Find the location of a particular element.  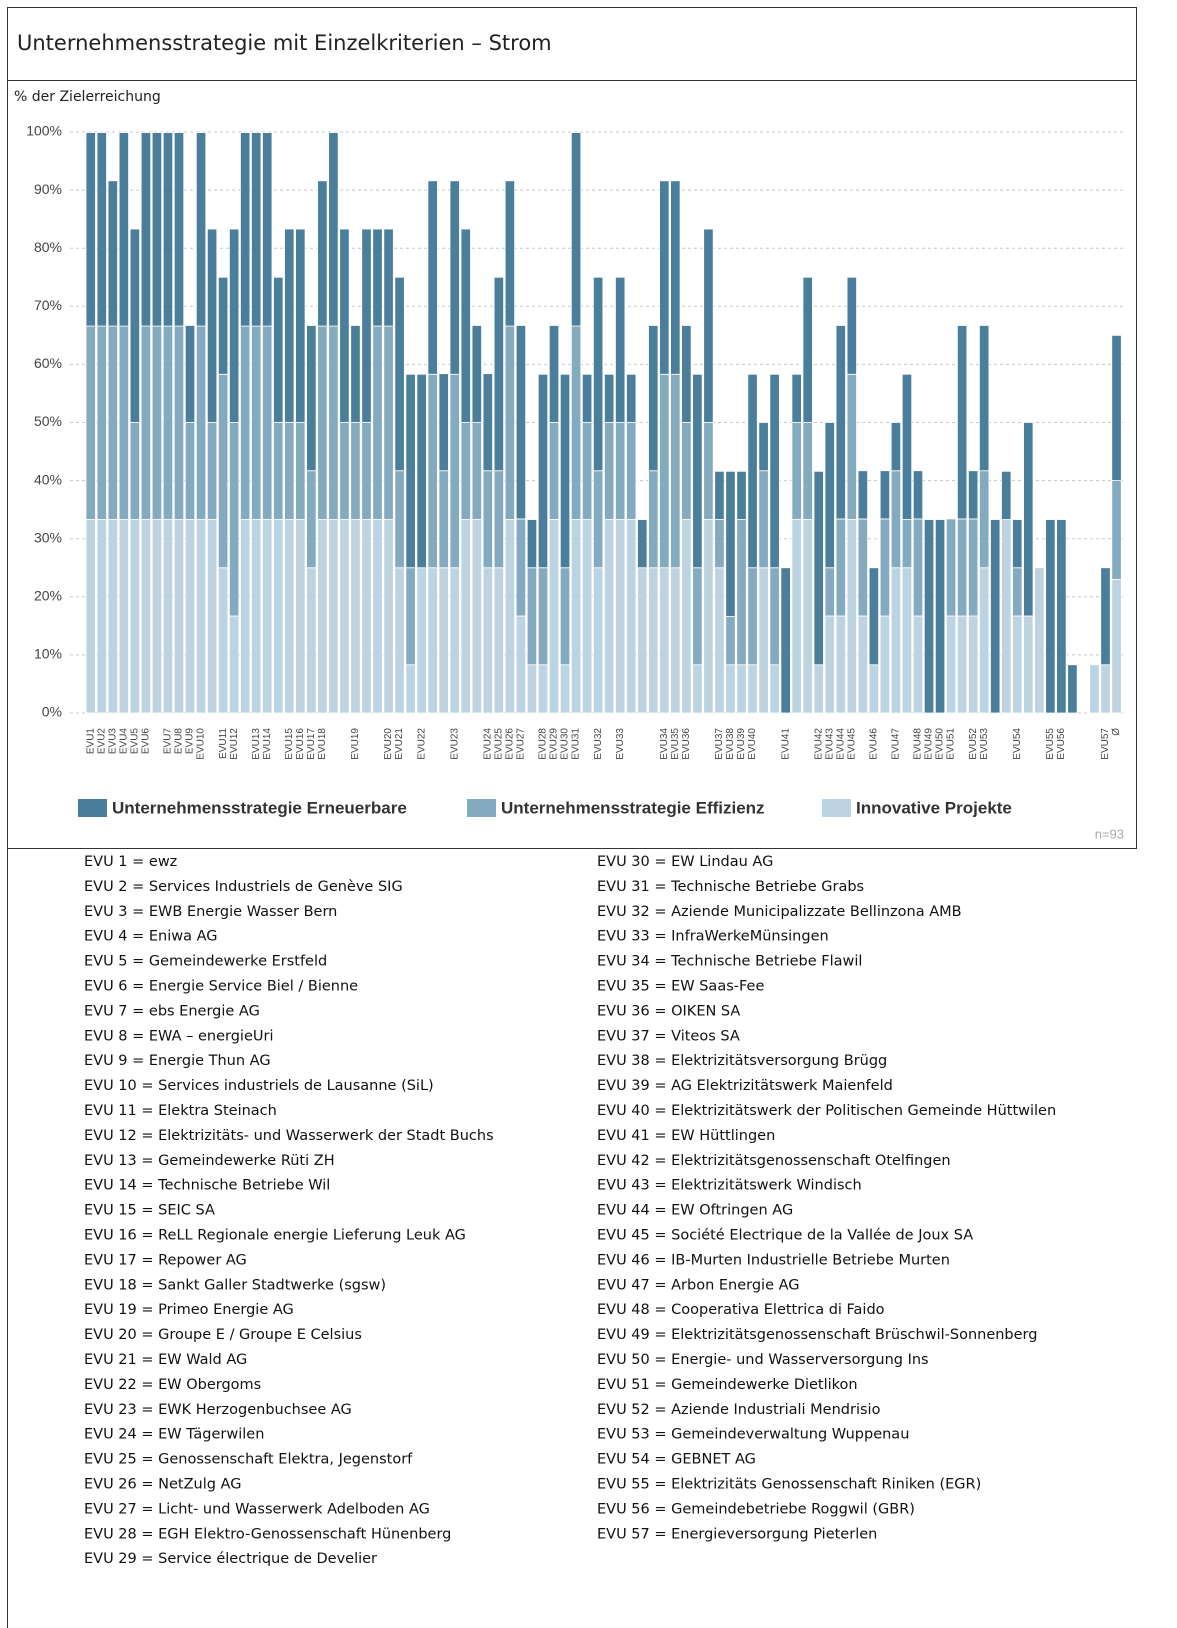

key-entry: EVU 24 = EW Tägerwilen is located at coordinates (174, 1435).